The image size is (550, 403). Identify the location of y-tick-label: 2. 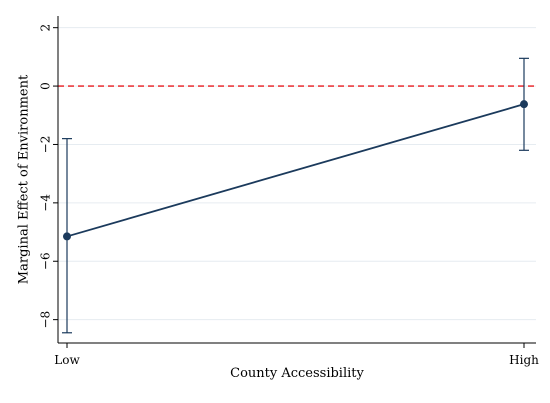
(46, 28).